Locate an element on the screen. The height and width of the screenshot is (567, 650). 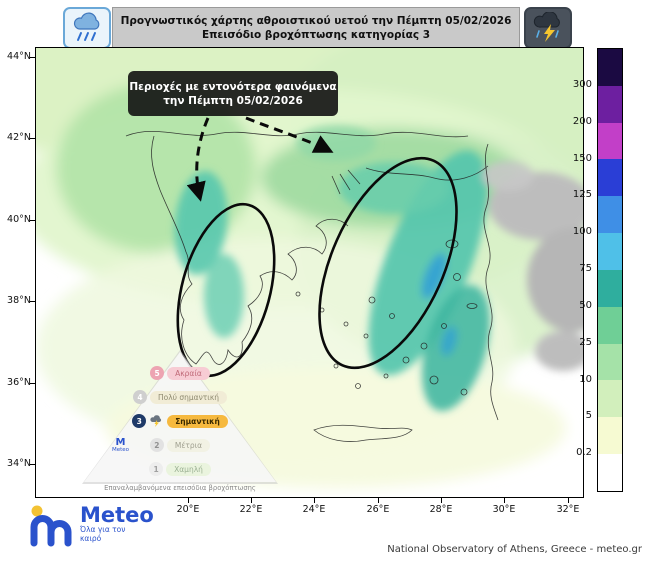
level-label-1: Χαμηλή is located at coordinates (188, 469).